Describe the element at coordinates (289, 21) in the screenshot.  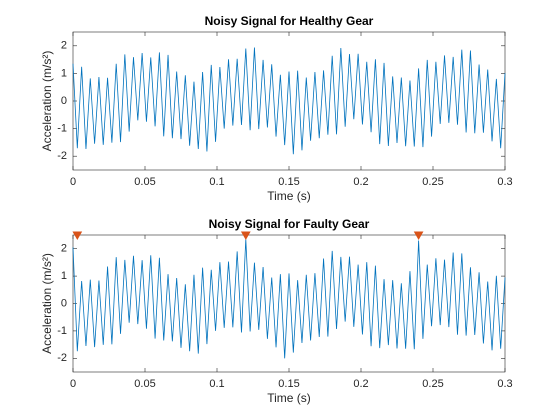
I see `chart-title: Noisy Signal for Healthy Gear` at that location.